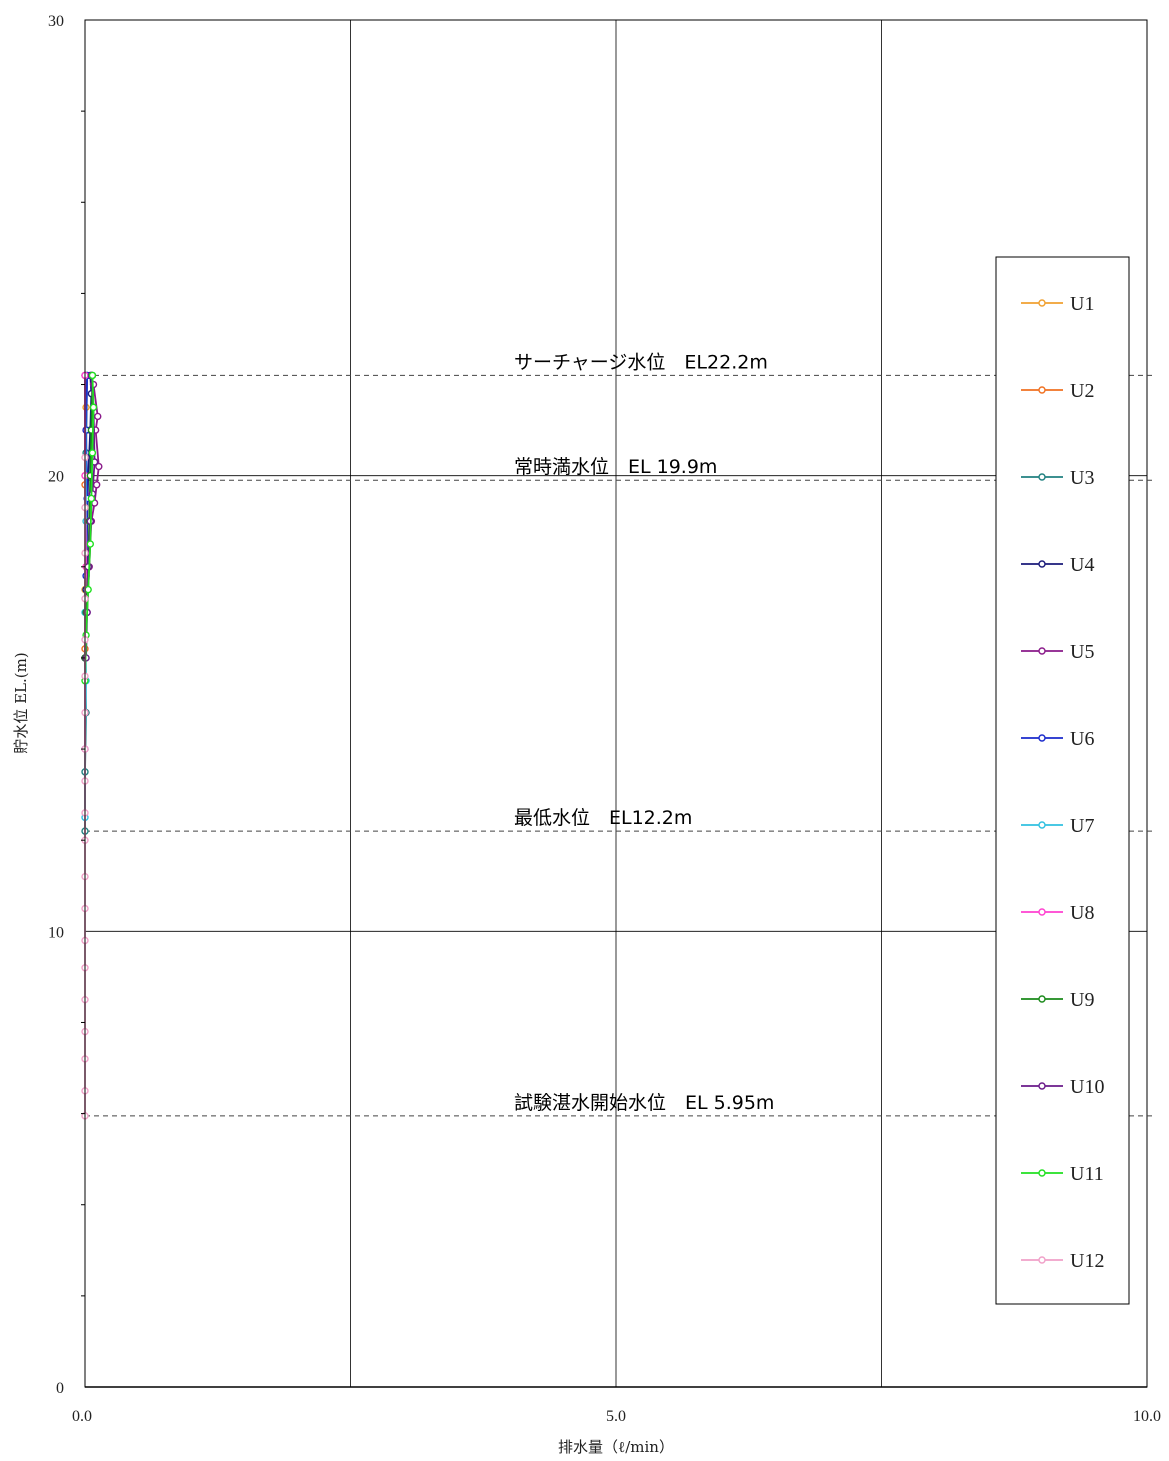 The width and height of the screenshot is (1169, 1461). I want to click on legend-entry-u2: U2, so click(1057, 391).